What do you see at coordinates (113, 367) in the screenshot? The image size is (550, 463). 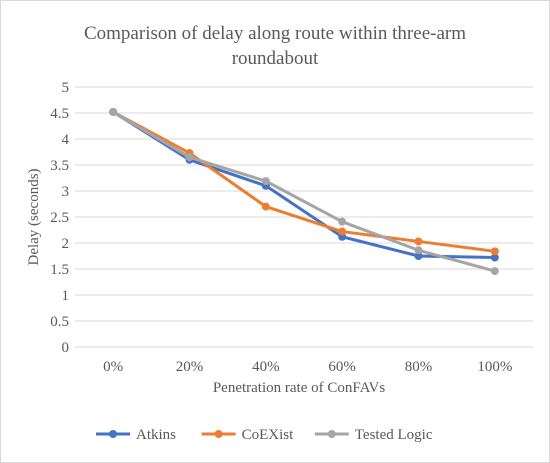 I see `x-tick-label: 0%` at bounding box center [113, 367].